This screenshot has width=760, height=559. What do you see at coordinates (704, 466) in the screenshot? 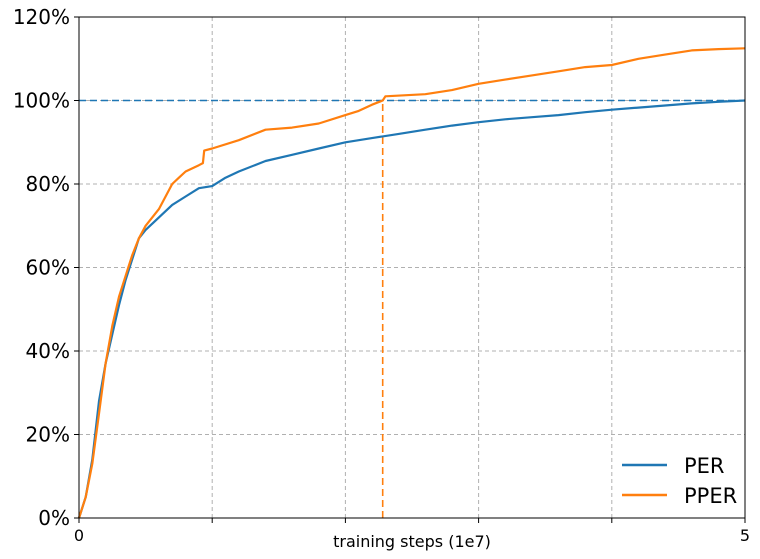
I see `legend-label-per: PER` at bounding box center [704, 466].